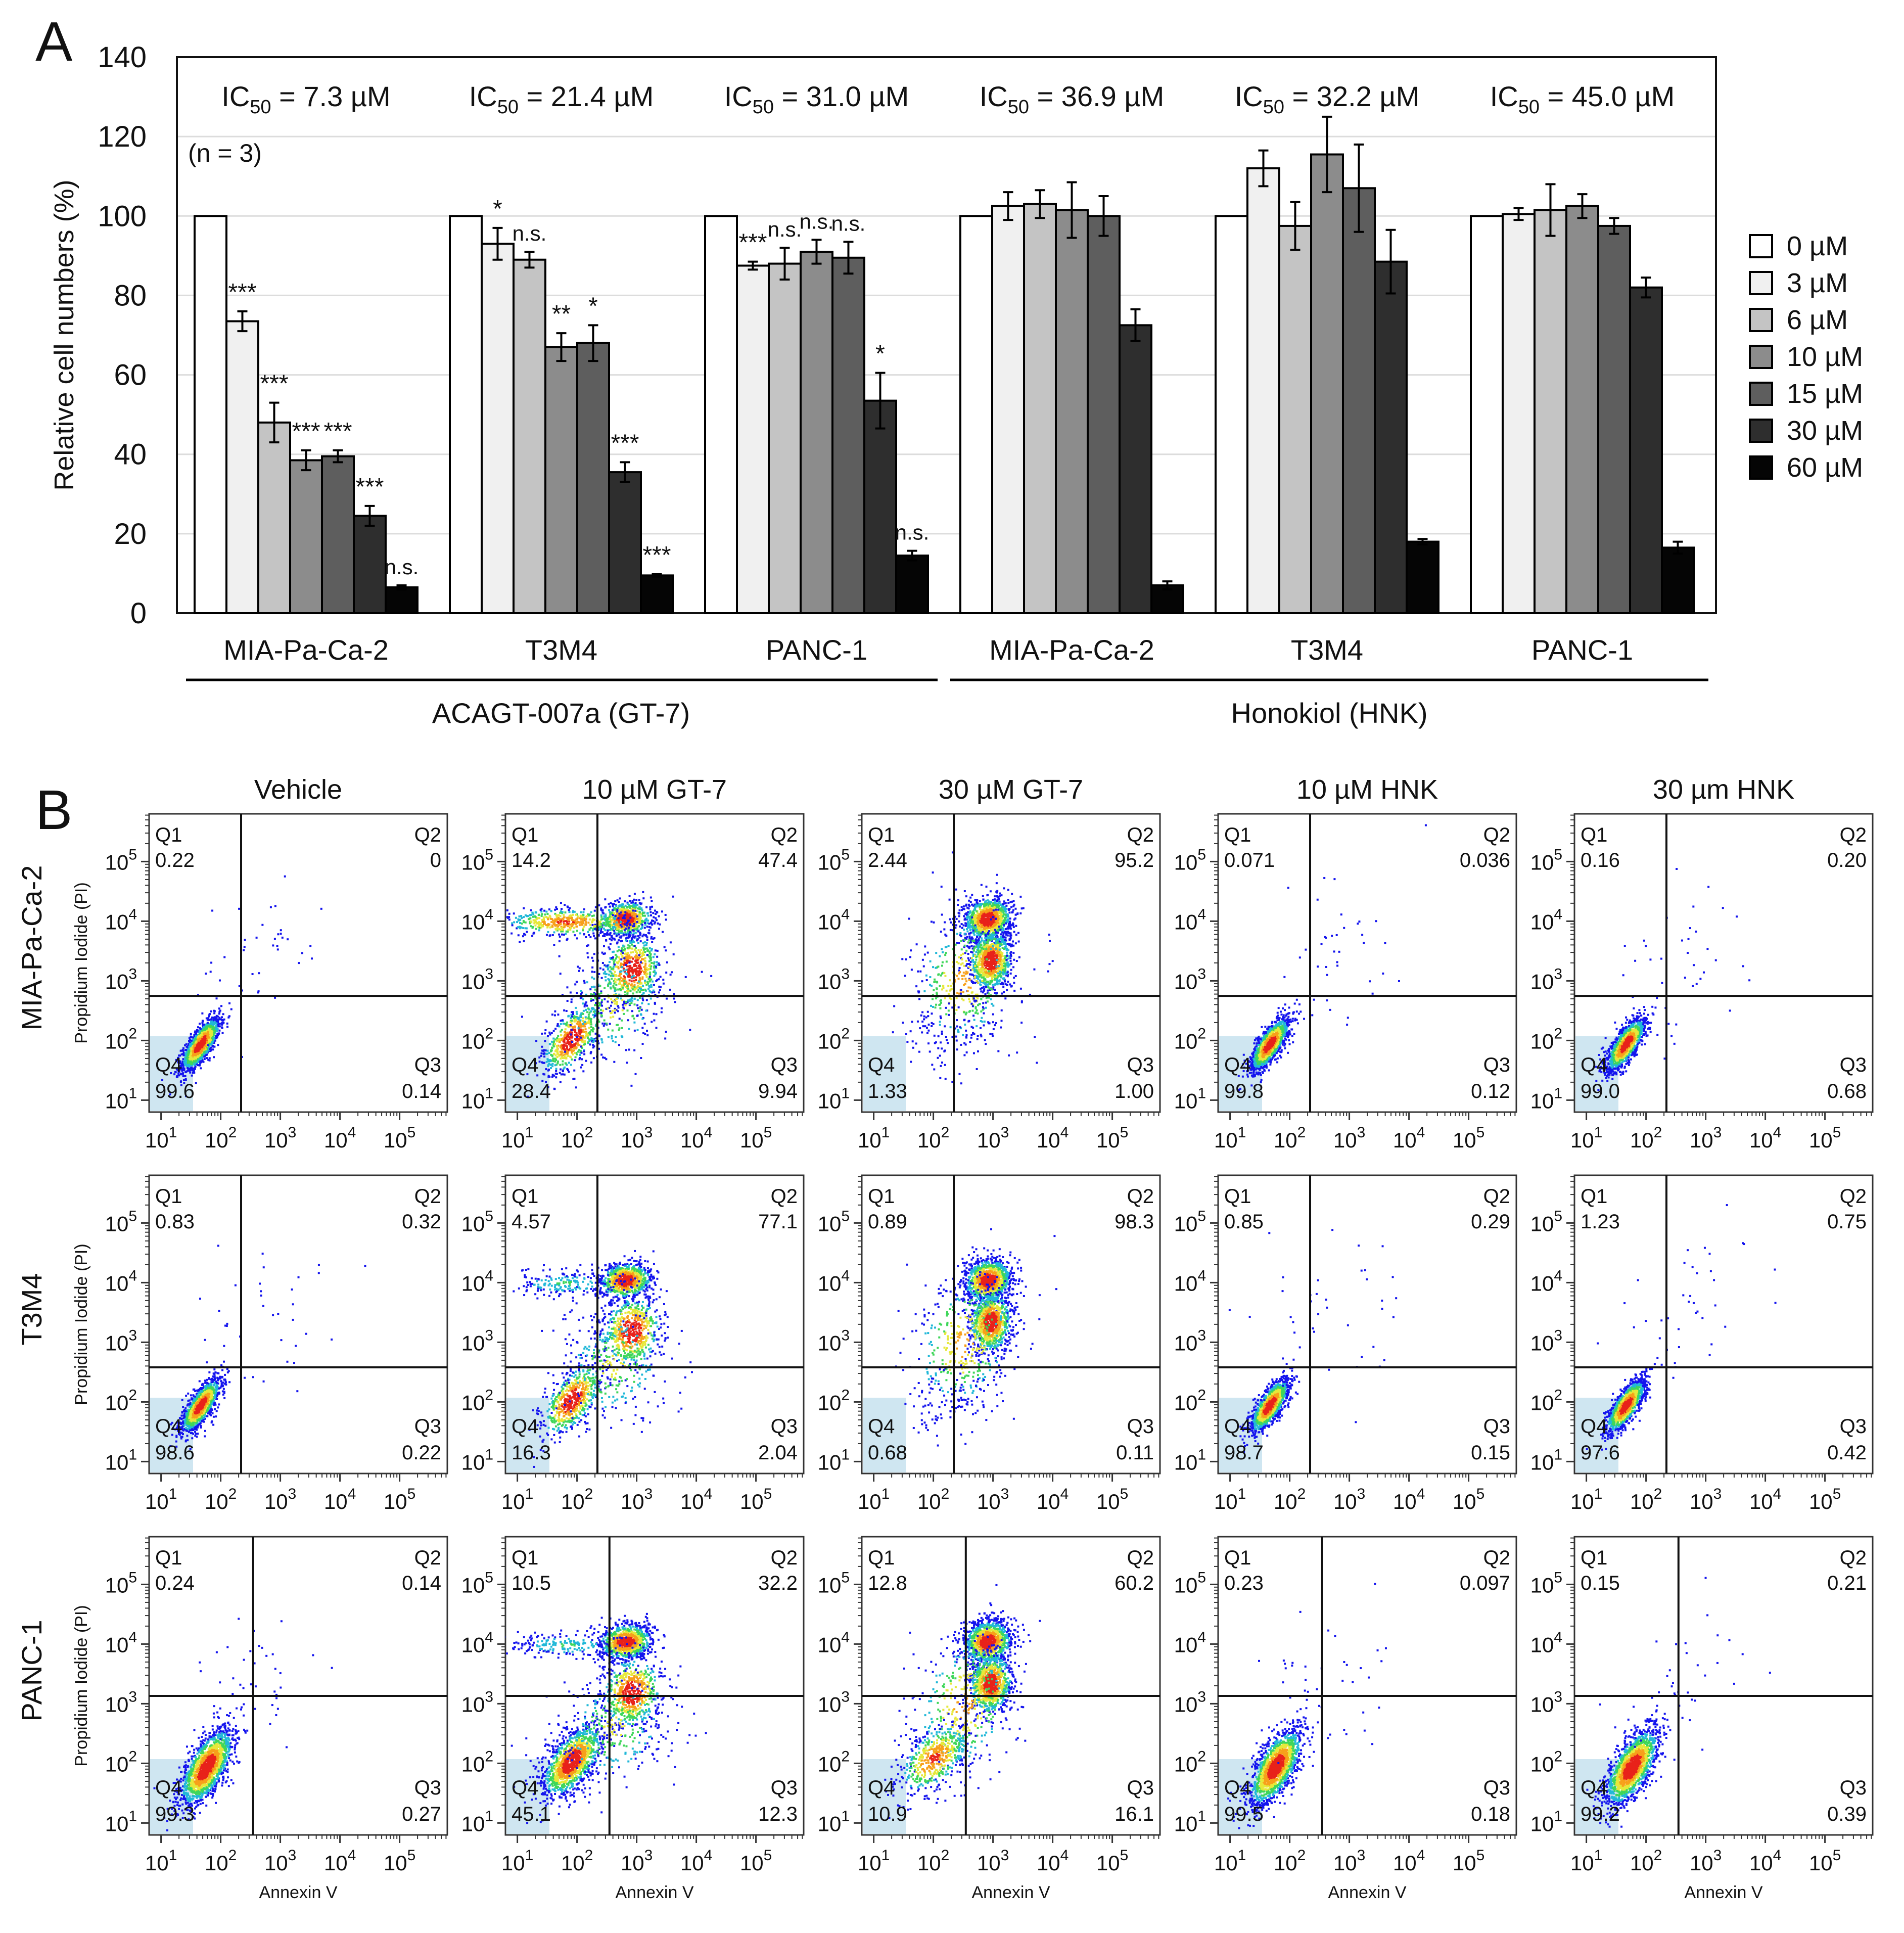 The image size is (1904, 1933). Describe the element at coordinates (589, 1133) in the screenshot. I see `tick-exponent: 2` at that location.